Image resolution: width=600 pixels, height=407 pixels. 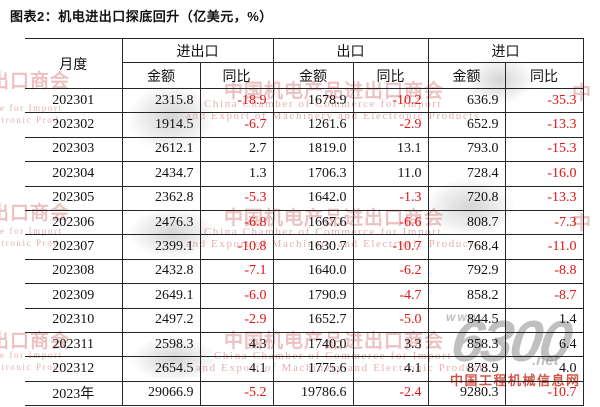 I want to click on amount-cell: 768.4, so click(x=466, y=247).